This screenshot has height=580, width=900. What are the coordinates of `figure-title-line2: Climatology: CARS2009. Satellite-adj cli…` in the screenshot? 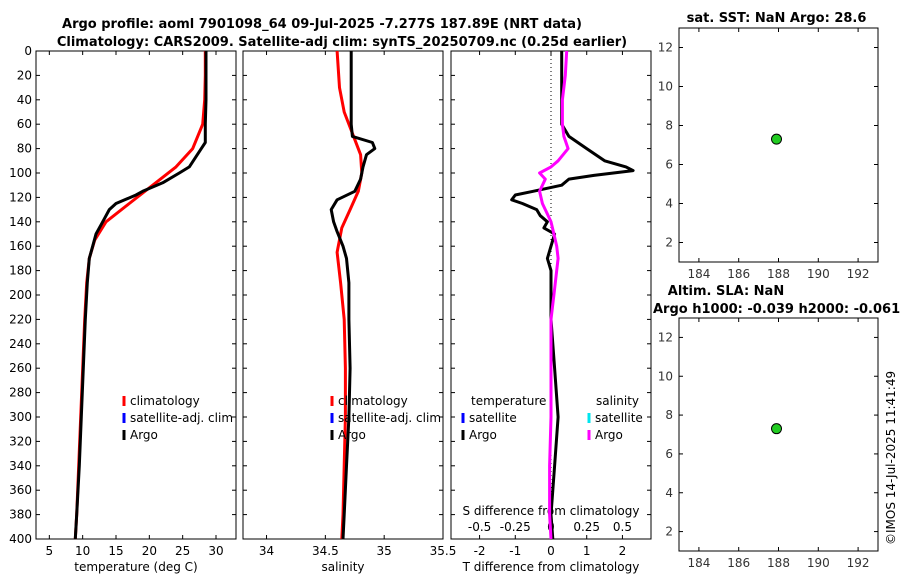 It's located at (342, 42).